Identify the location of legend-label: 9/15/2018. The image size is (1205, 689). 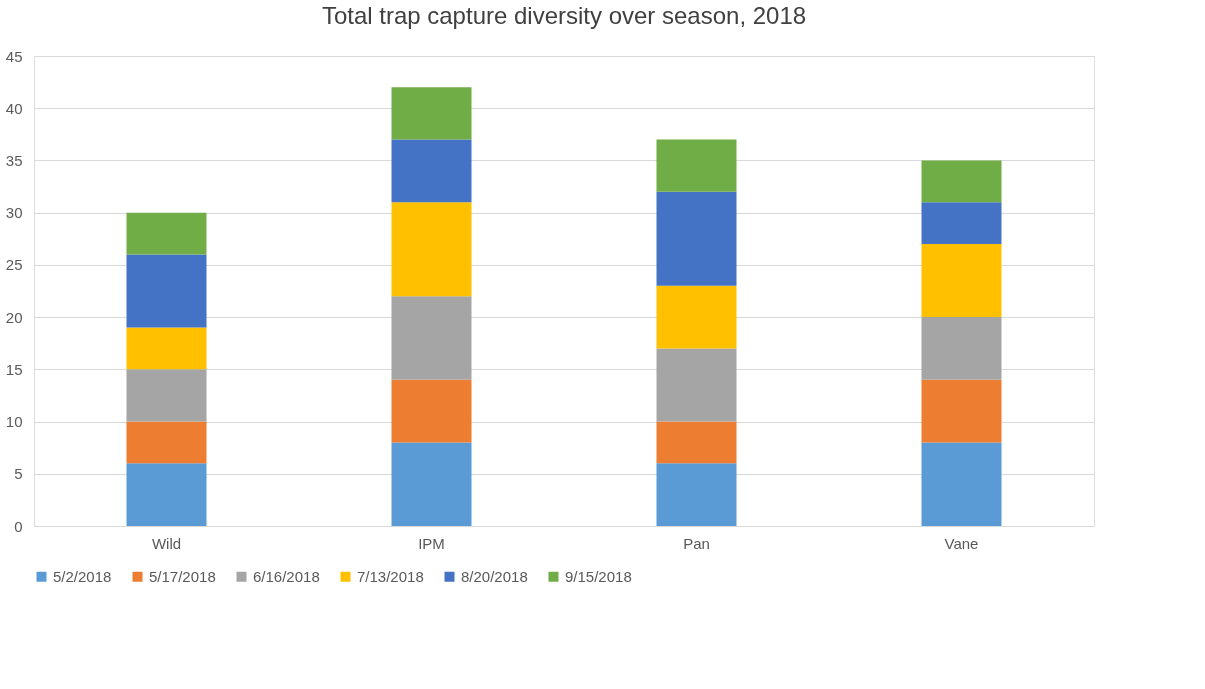
(598, 576).